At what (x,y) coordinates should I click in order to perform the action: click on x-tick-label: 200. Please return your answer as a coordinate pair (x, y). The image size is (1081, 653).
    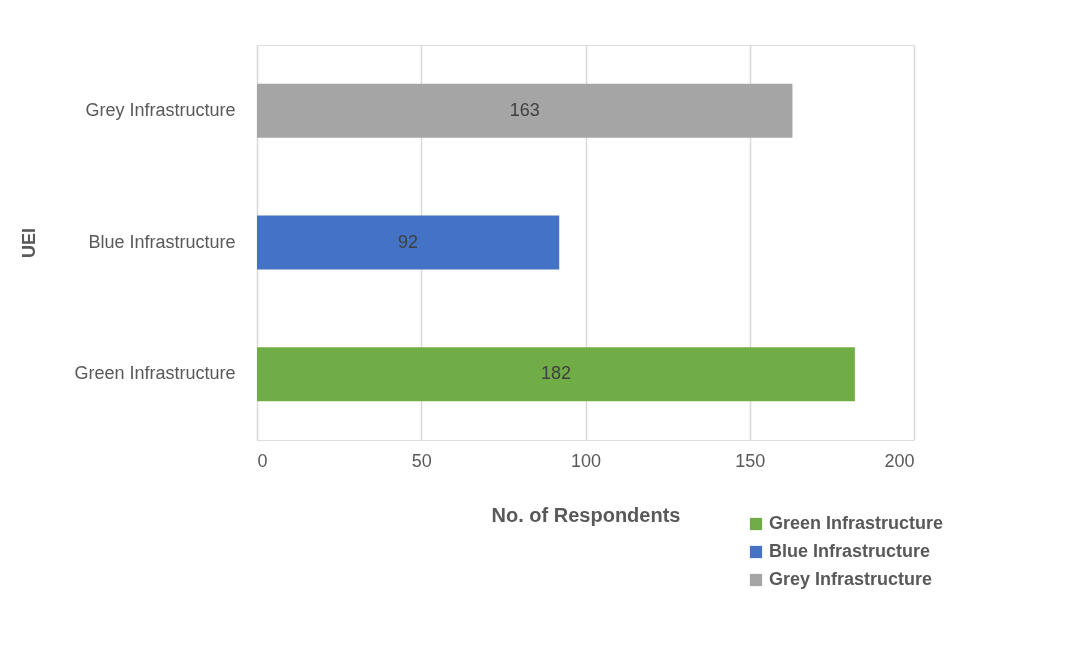
    Looking at the image, I should click on (899, 460).